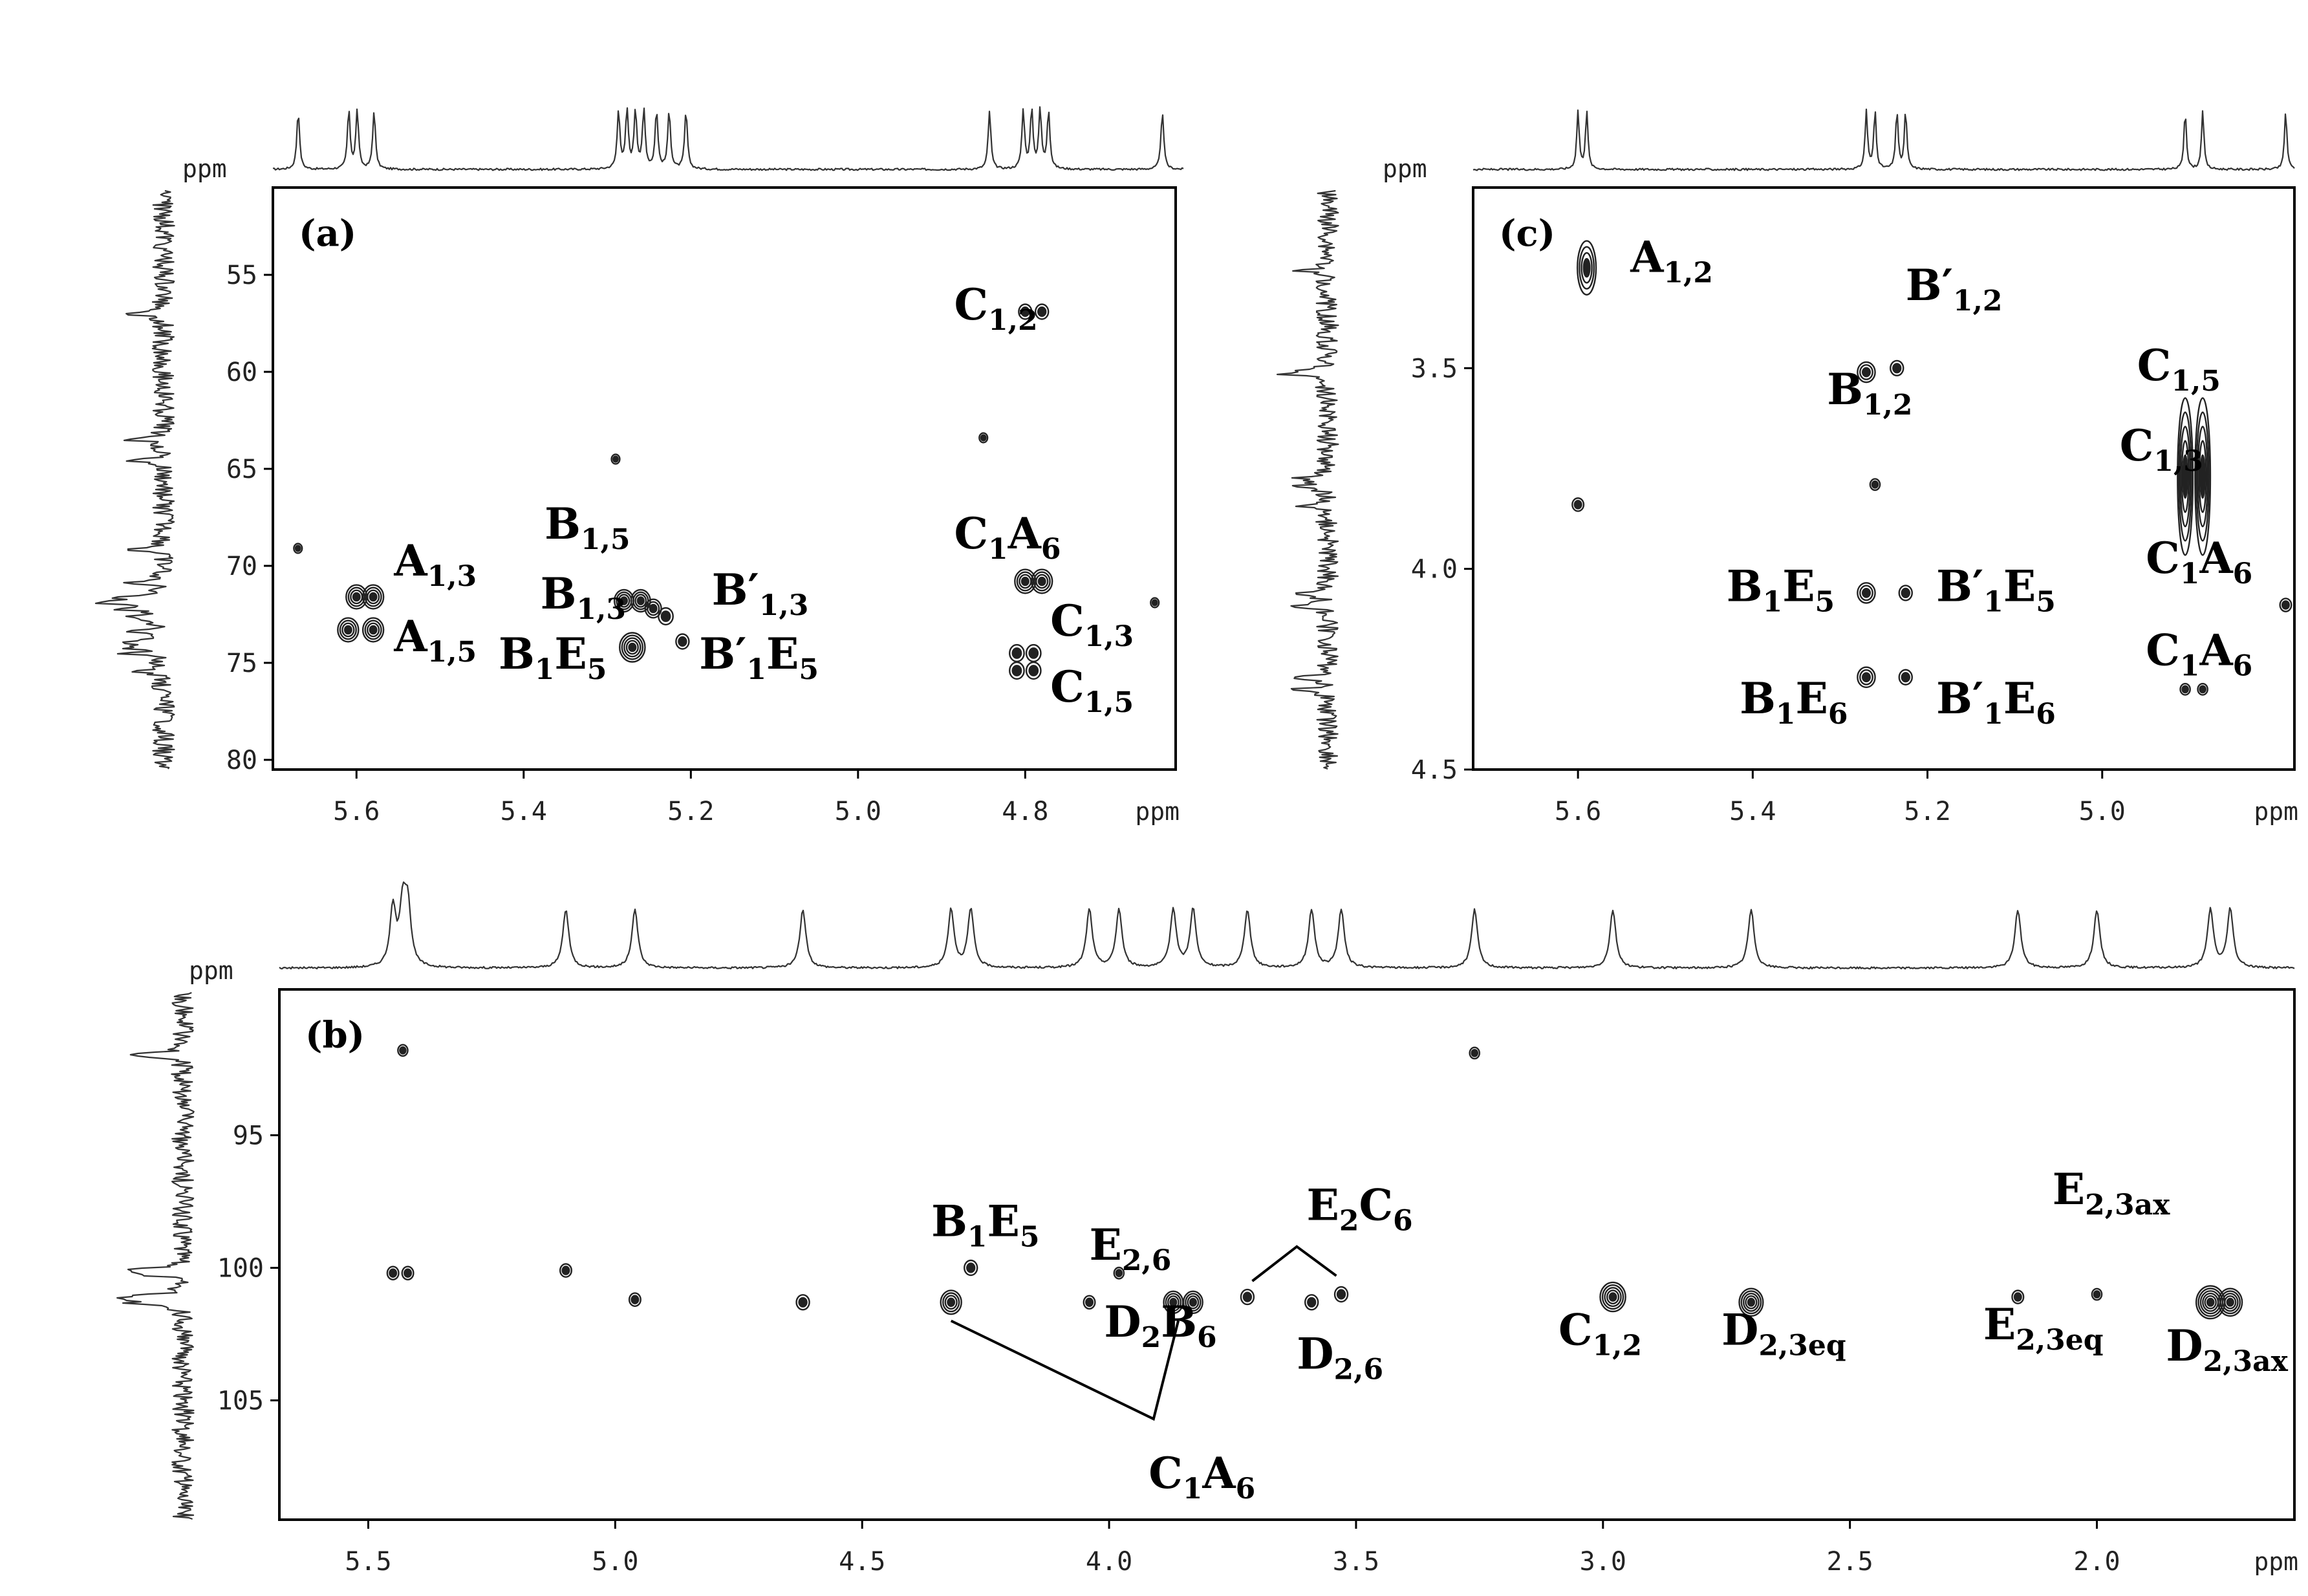 This screenshot has width=2308, height=1596. What do you see at coordinates (1600, 1333) in the screenshot?
I see `peak-annotation: C1,2` at bounding box center [1600, 1333].